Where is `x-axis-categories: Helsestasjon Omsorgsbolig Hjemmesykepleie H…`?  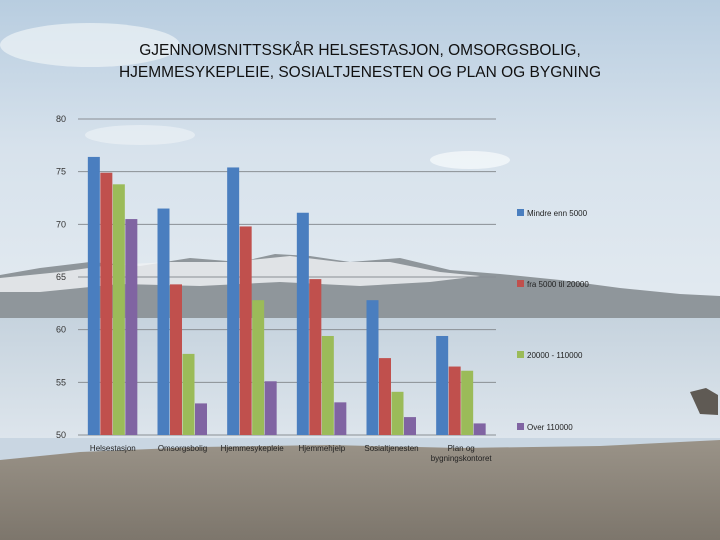 x-axis-categories: Helsestasjon Omsorgsbolig Hjemmesykepleie H… is located at coordinates (291, 453).